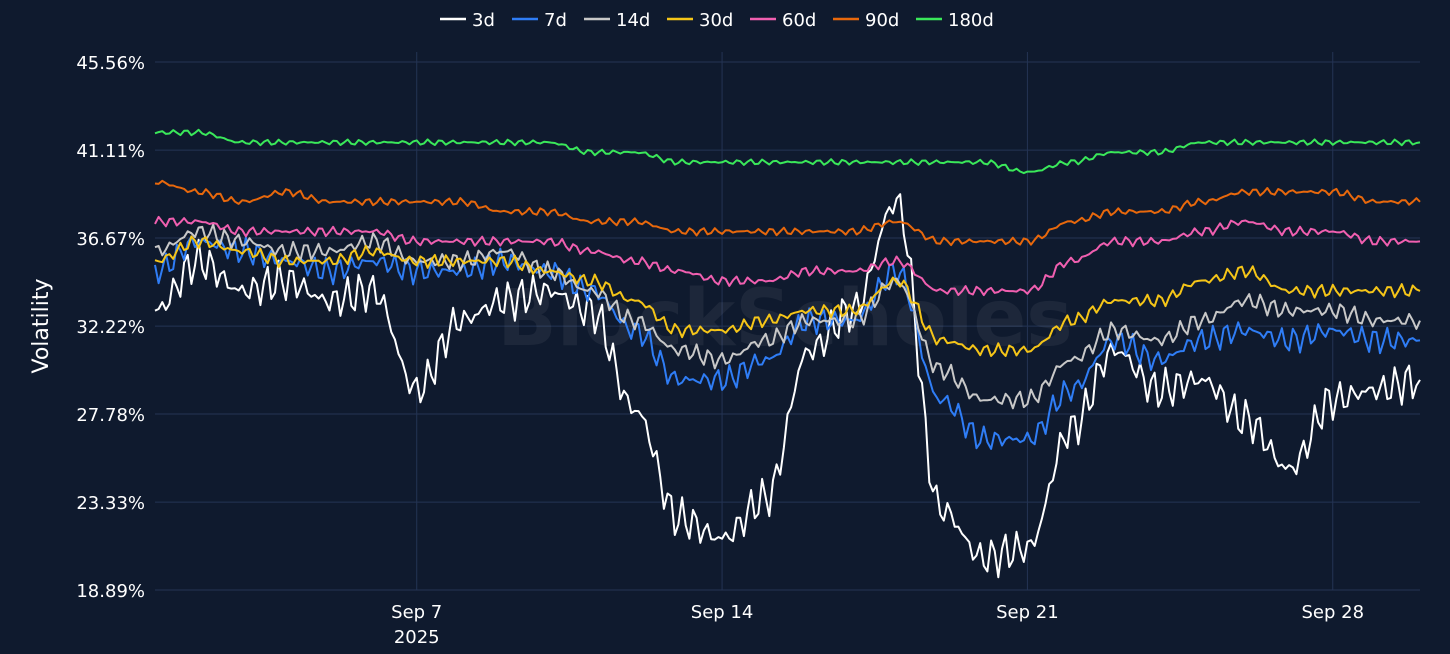 The image size is (1450, 654). I want to click on x-tick-label: Sep 7, so click(416, 612).